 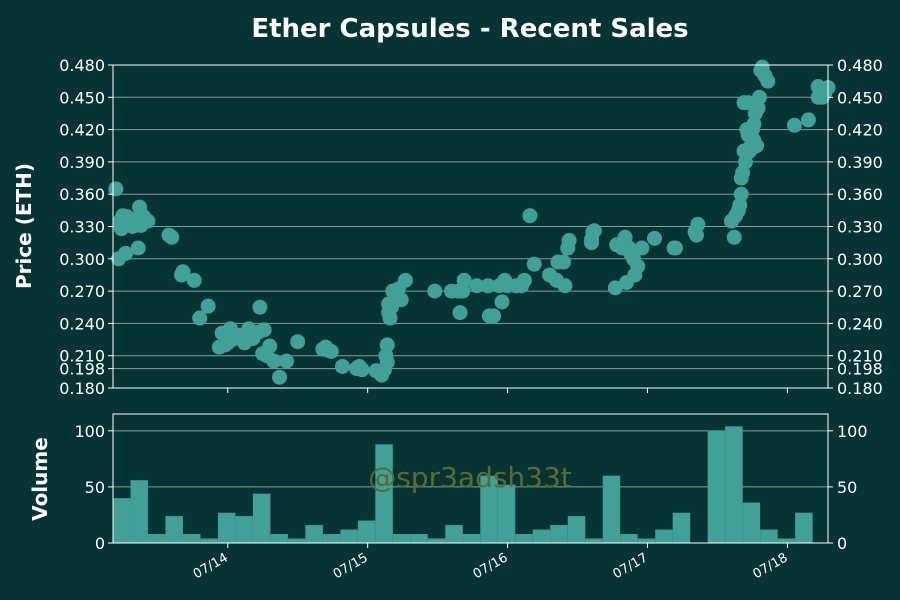 I want to click on price-axis-label: Price (ETH), so click(x=24, y=226).